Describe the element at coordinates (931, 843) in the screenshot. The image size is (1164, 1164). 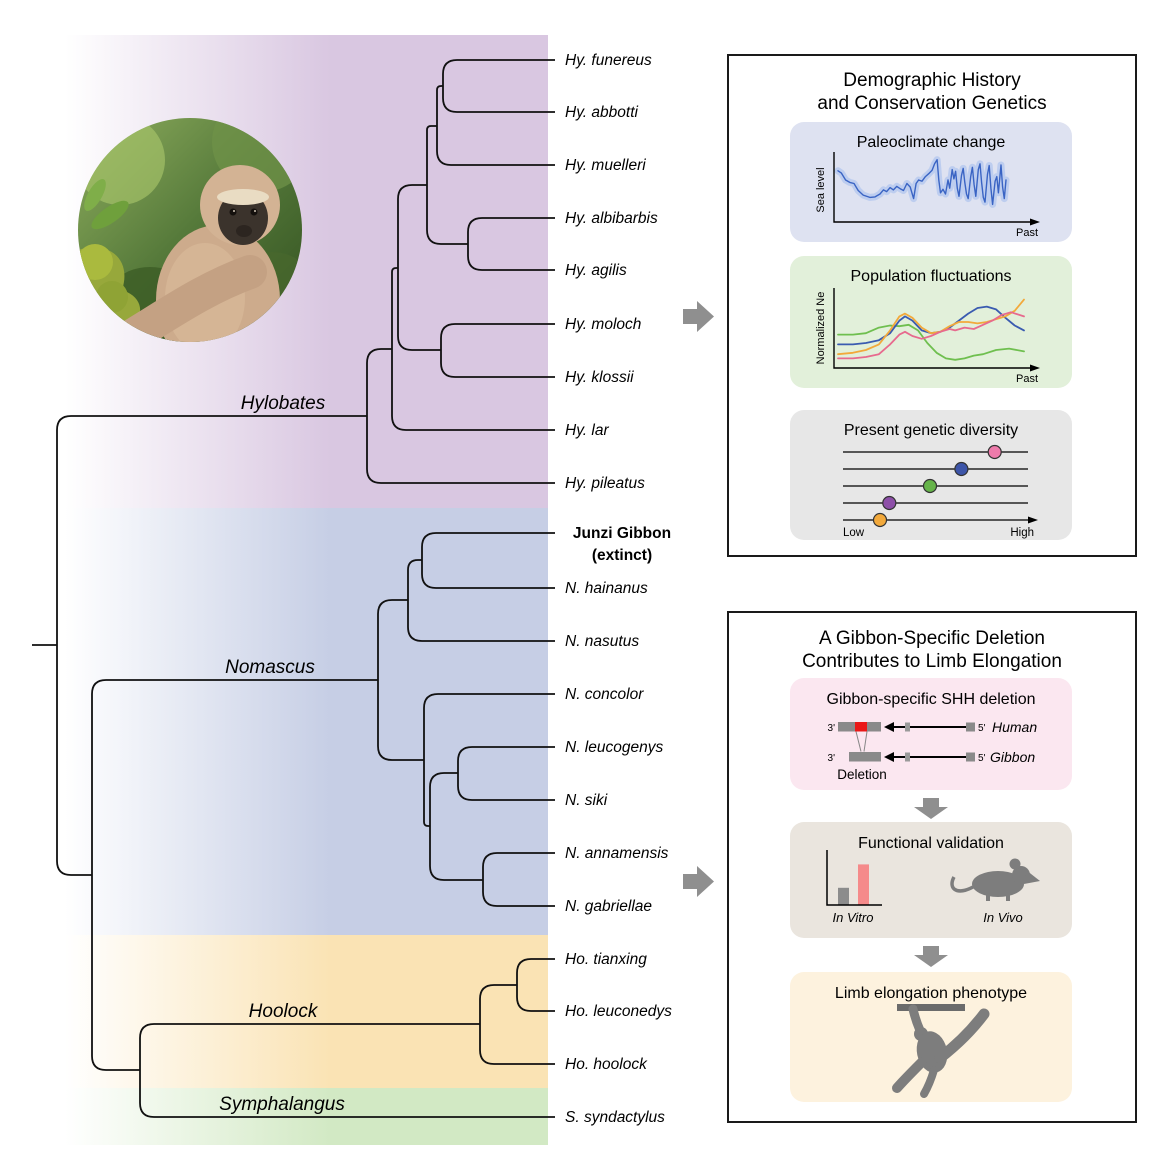
I see `validation-title: Functional validation` at that location.